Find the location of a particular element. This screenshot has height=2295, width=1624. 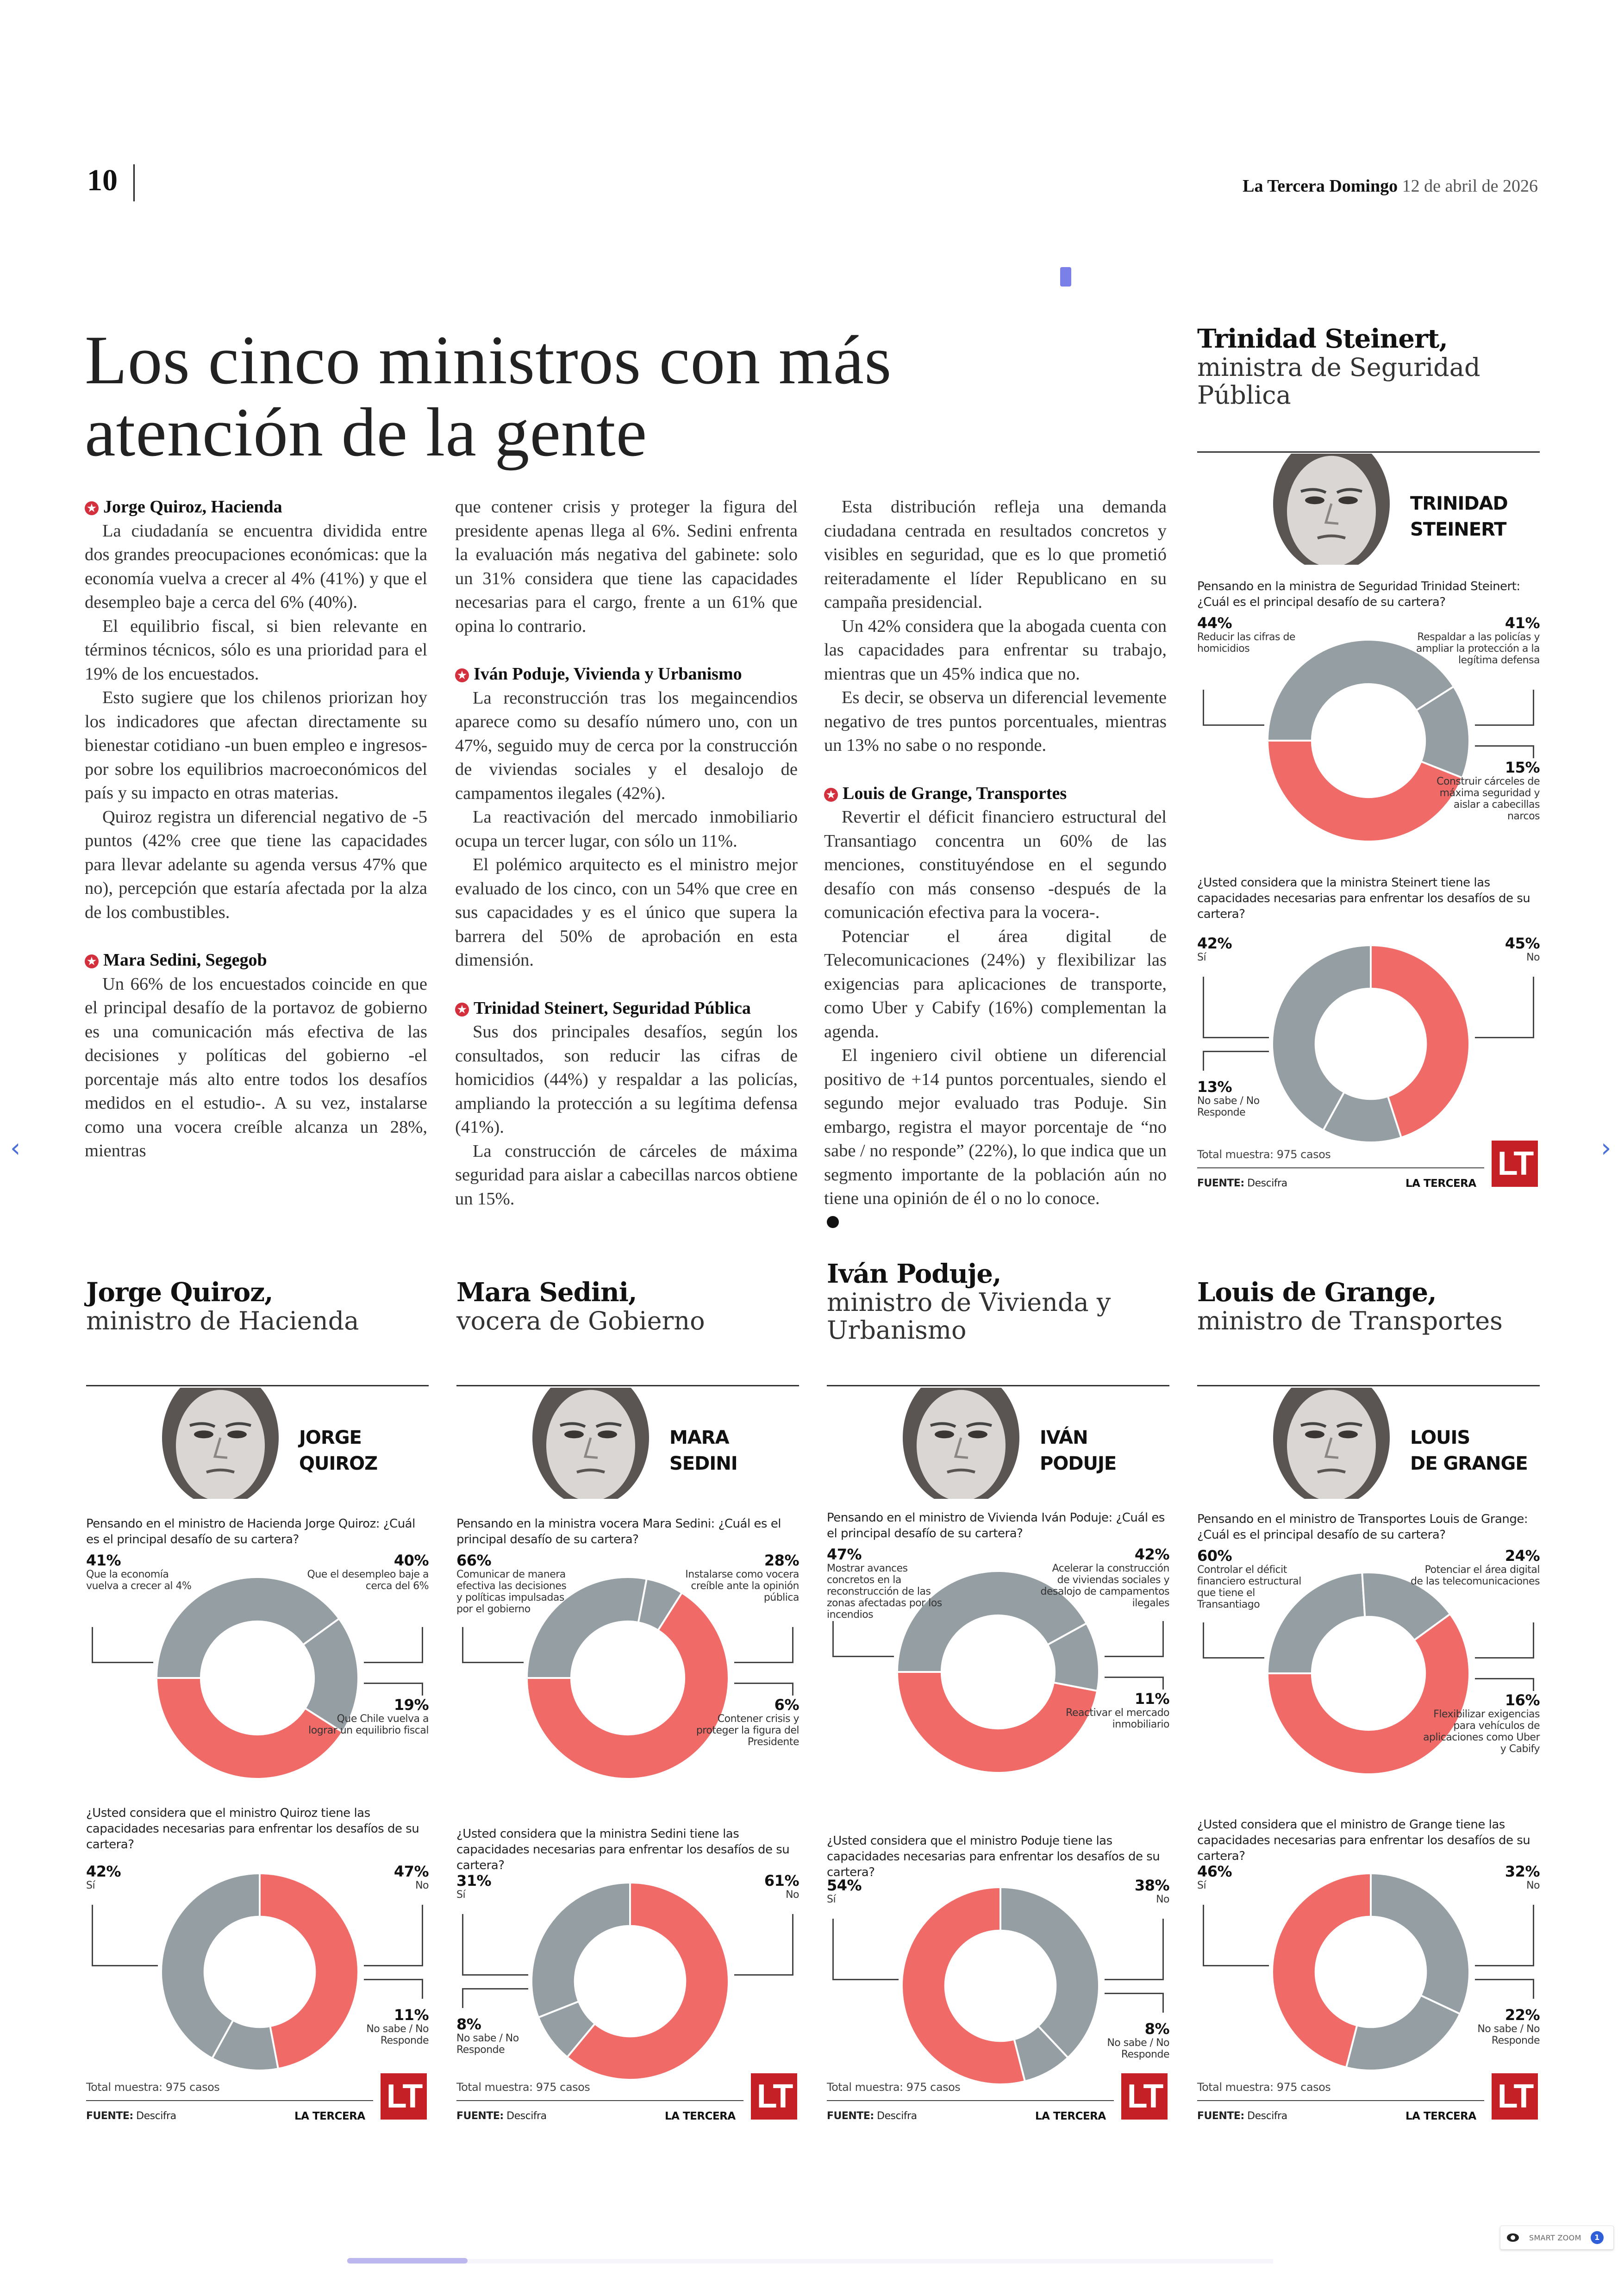

capacity-label-yes: 46% Sí is located at coordinates (1234, 1877).